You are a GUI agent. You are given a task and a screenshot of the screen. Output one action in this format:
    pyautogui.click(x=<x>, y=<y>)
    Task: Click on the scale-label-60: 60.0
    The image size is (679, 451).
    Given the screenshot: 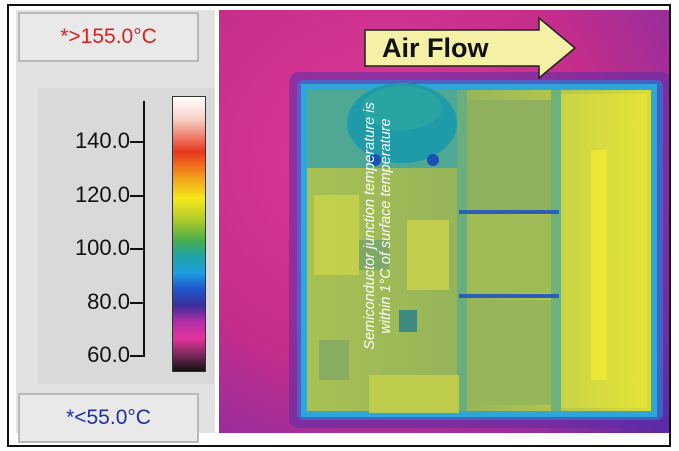 What is the action you would take?
    pyautogui.click(x=108, y=354)
    